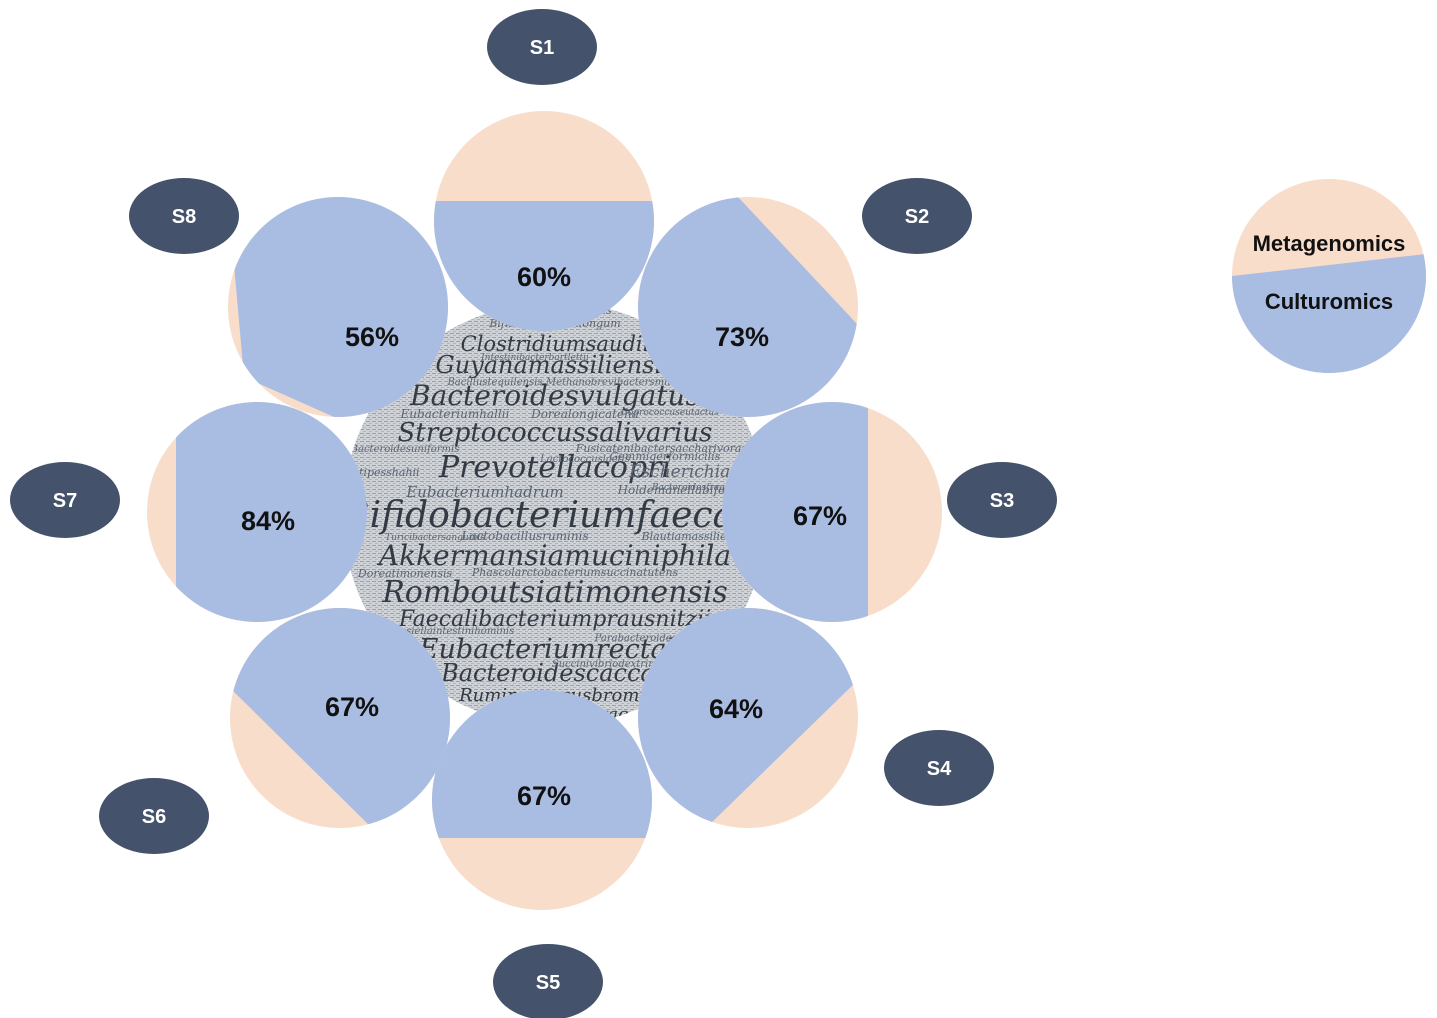 The height and width of the screenshot is (1018, 1437). What do you see at coordinates (575, 572) in the screenshot?
I see `species-word: Phascolarctobacteriumsuccinatutens` at bounding box center [575, 572].